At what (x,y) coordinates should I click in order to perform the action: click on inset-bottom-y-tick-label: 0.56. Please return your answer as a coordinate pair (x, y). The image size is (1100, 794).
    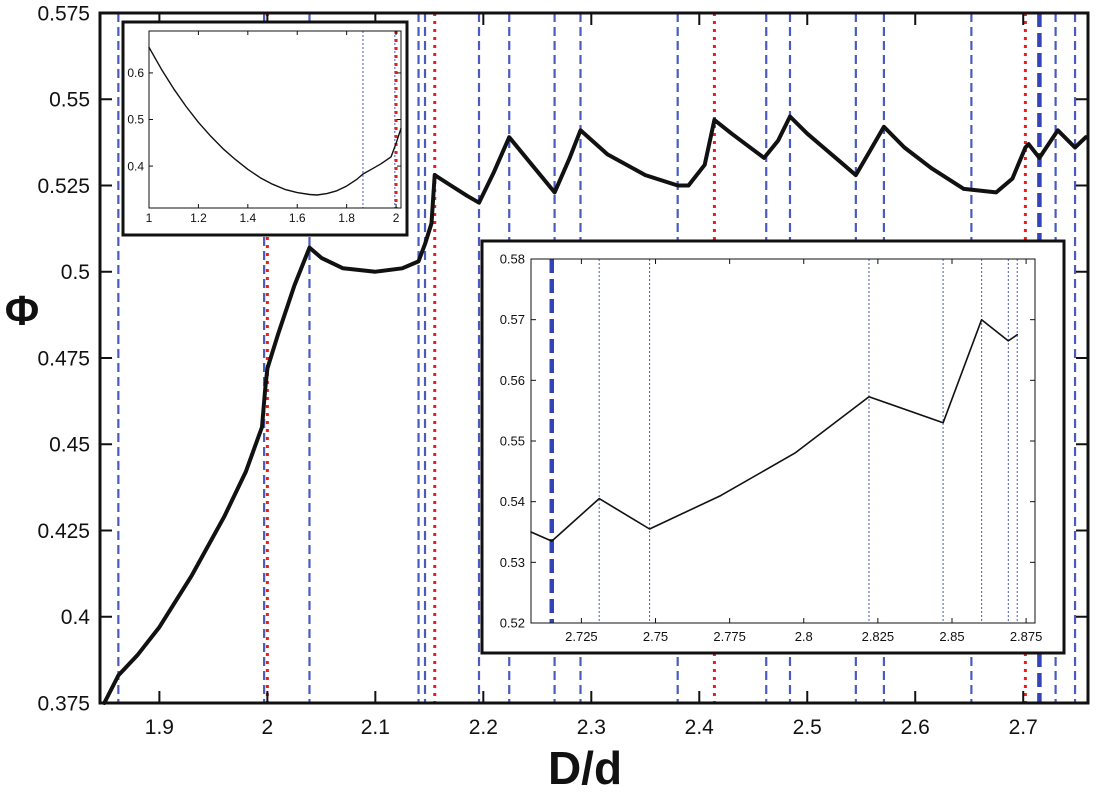
    Looking at the image, I should click on (512, 380).